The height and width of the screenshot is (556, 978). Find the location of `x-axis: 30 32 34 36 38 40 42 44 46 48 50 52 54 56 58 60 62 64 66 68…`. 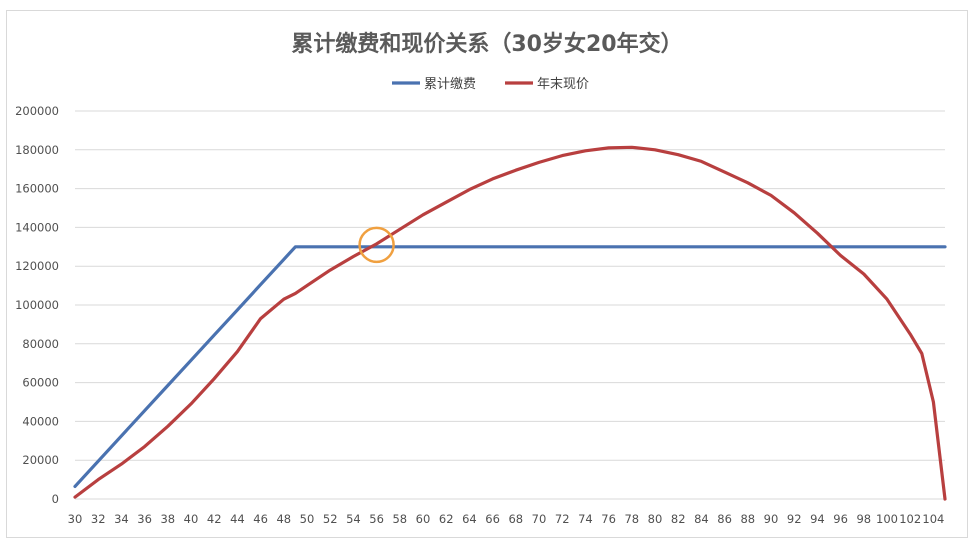

x-axis: 30 32 34 36 38 40 42 44 46 48 50 52 54 56 58 60 62 64 66 68… is located at coordinates (506, 519).